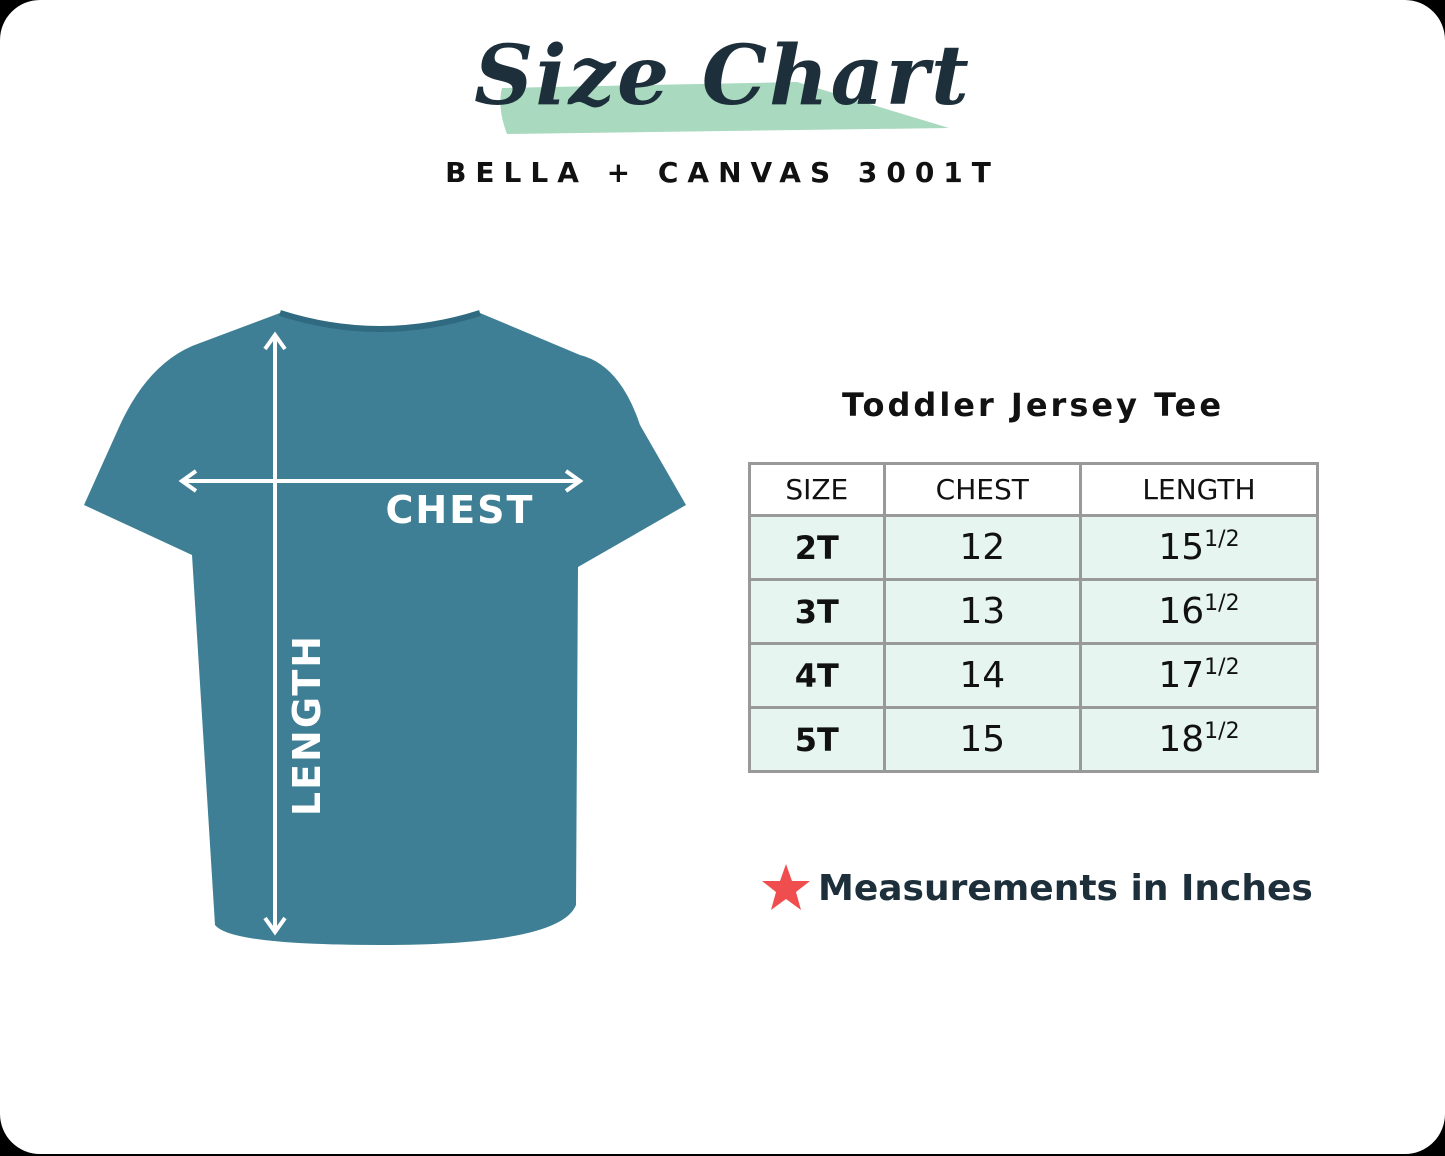 The width and height of the screenshot is (1445, 1156). Describe the element at coordinates (1065, 888) in the screenshot. I see `note-text: Measurements in Inches` at that location.